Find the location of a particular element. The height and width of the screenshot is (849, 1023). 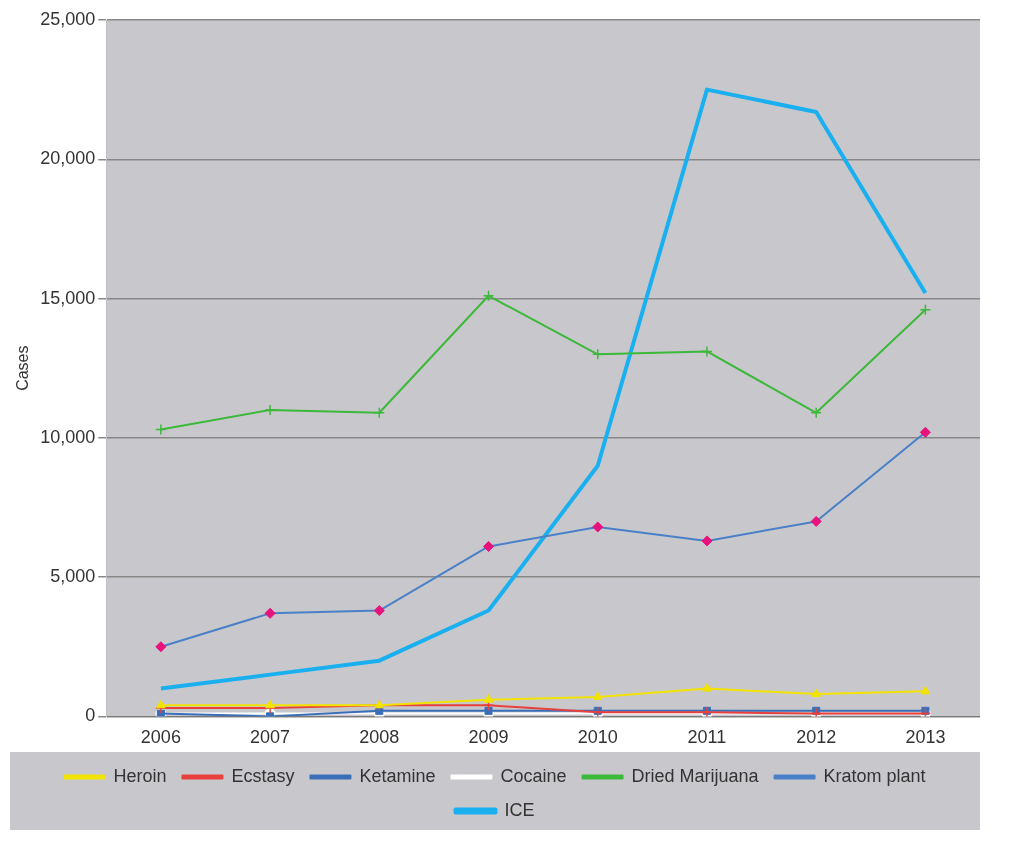

x-tick-label: 2013 is located at coordinates (925, 737).